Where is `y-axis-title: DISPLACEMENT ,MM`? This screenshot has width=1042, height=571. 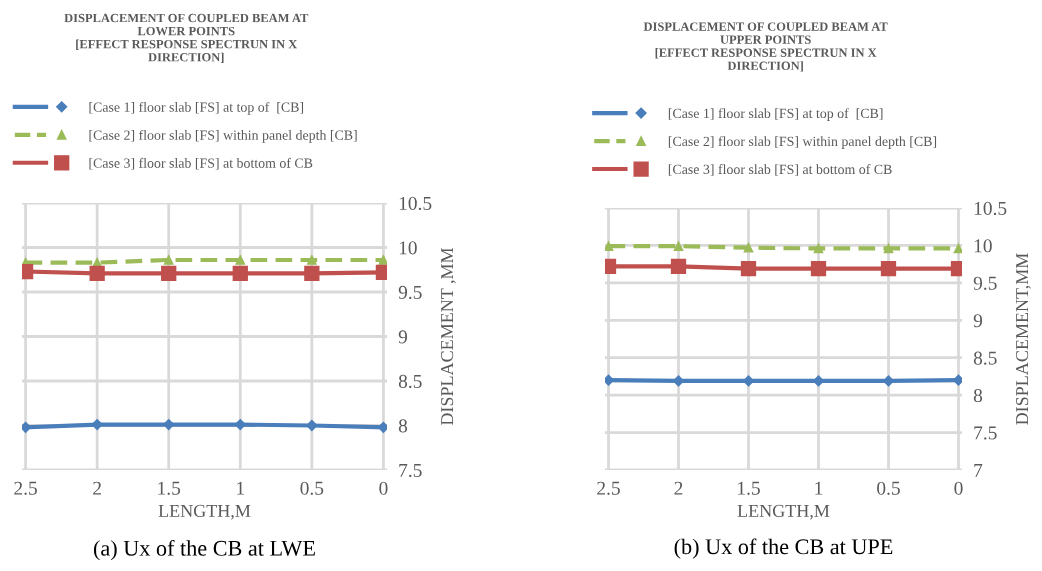
y-axis-title: DISPLACEMENT ,MM is located at coordinates (448, 336).